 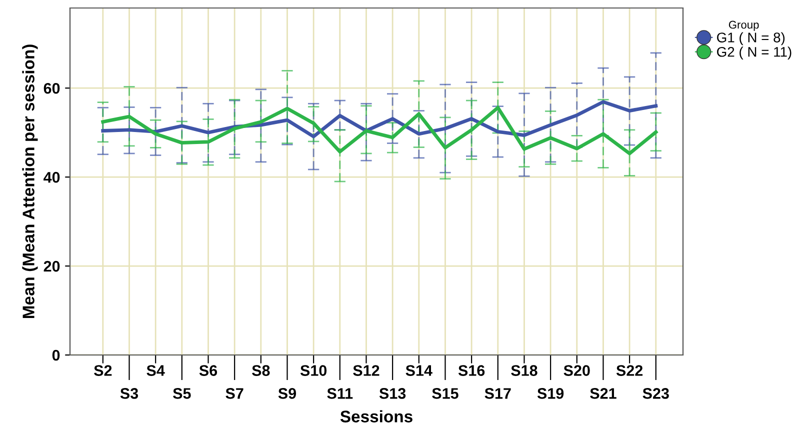 I want to click on x-tick-label: S15, so click(x=445, y=393).